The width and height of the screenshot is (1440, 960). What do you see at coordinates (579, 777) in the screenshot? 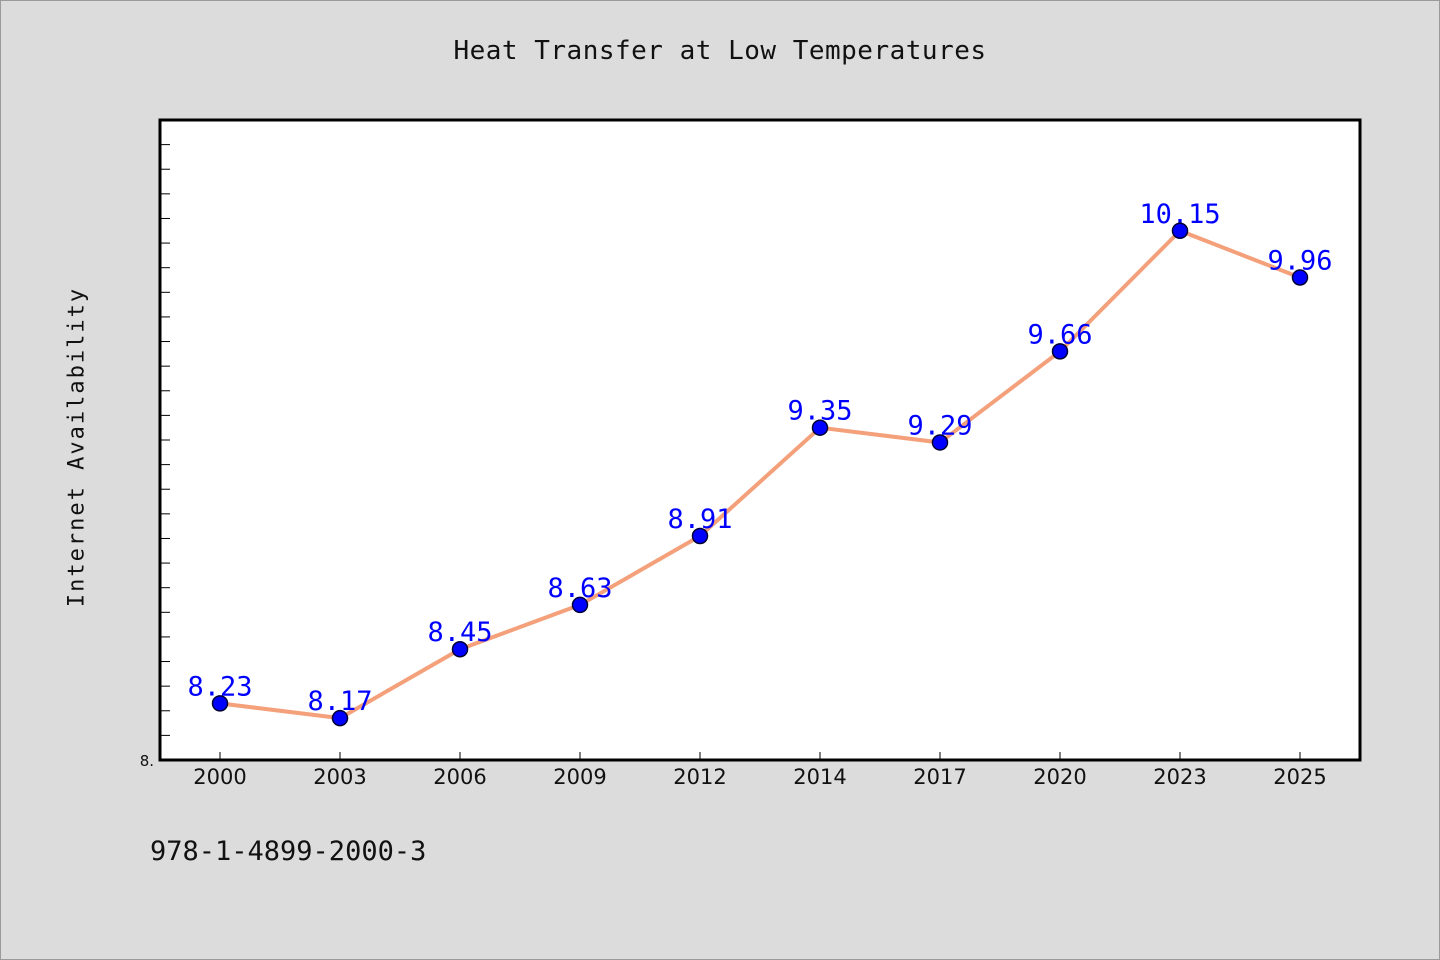
I see `x-tick-label: 2009` at bounding box center [579, 777].